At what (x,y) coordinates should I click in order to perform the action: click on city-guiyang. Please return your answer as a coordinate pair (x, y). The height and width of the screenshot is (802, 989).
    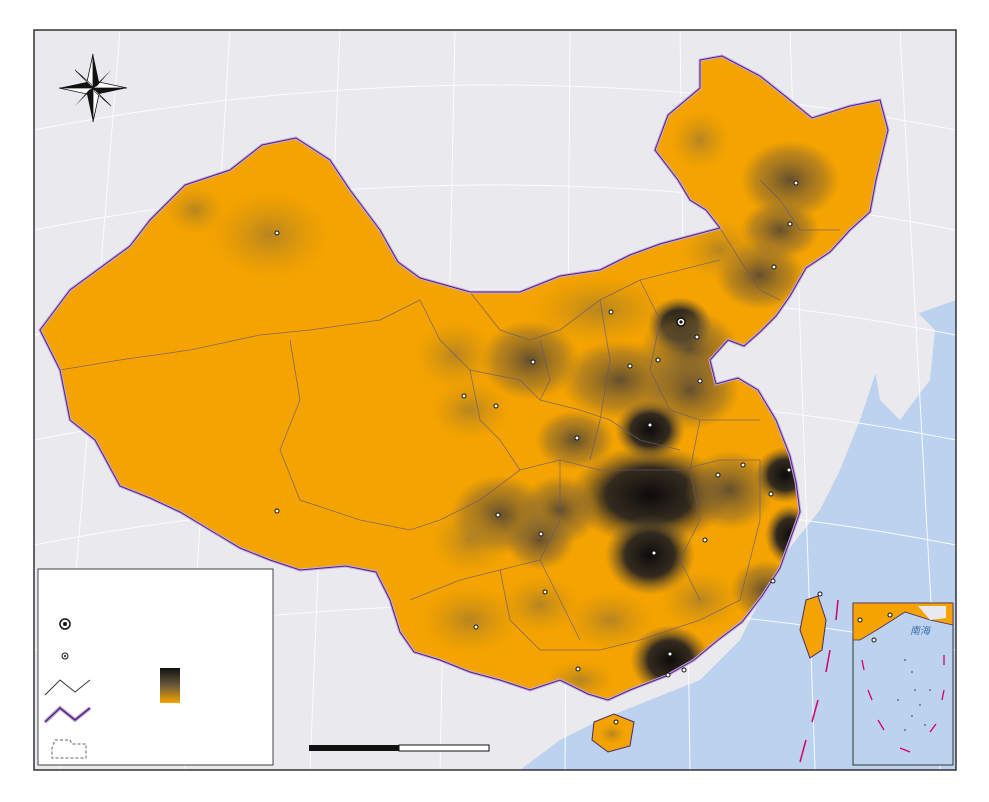
    Looking at the image, I should click on (545, 592).